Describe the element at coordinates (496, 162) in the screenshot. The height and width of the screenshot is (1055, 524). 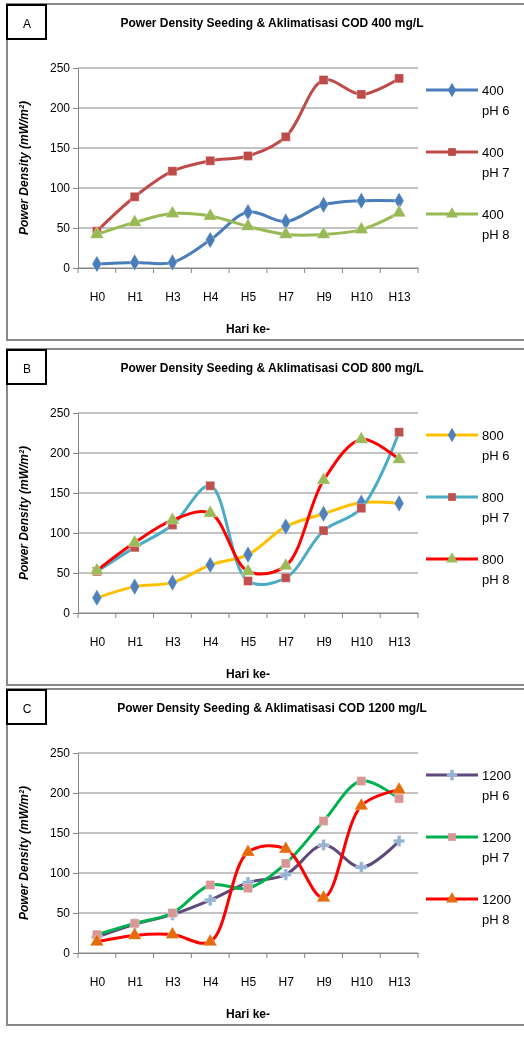
I see `legend-label: 400 pH 7` at that location.